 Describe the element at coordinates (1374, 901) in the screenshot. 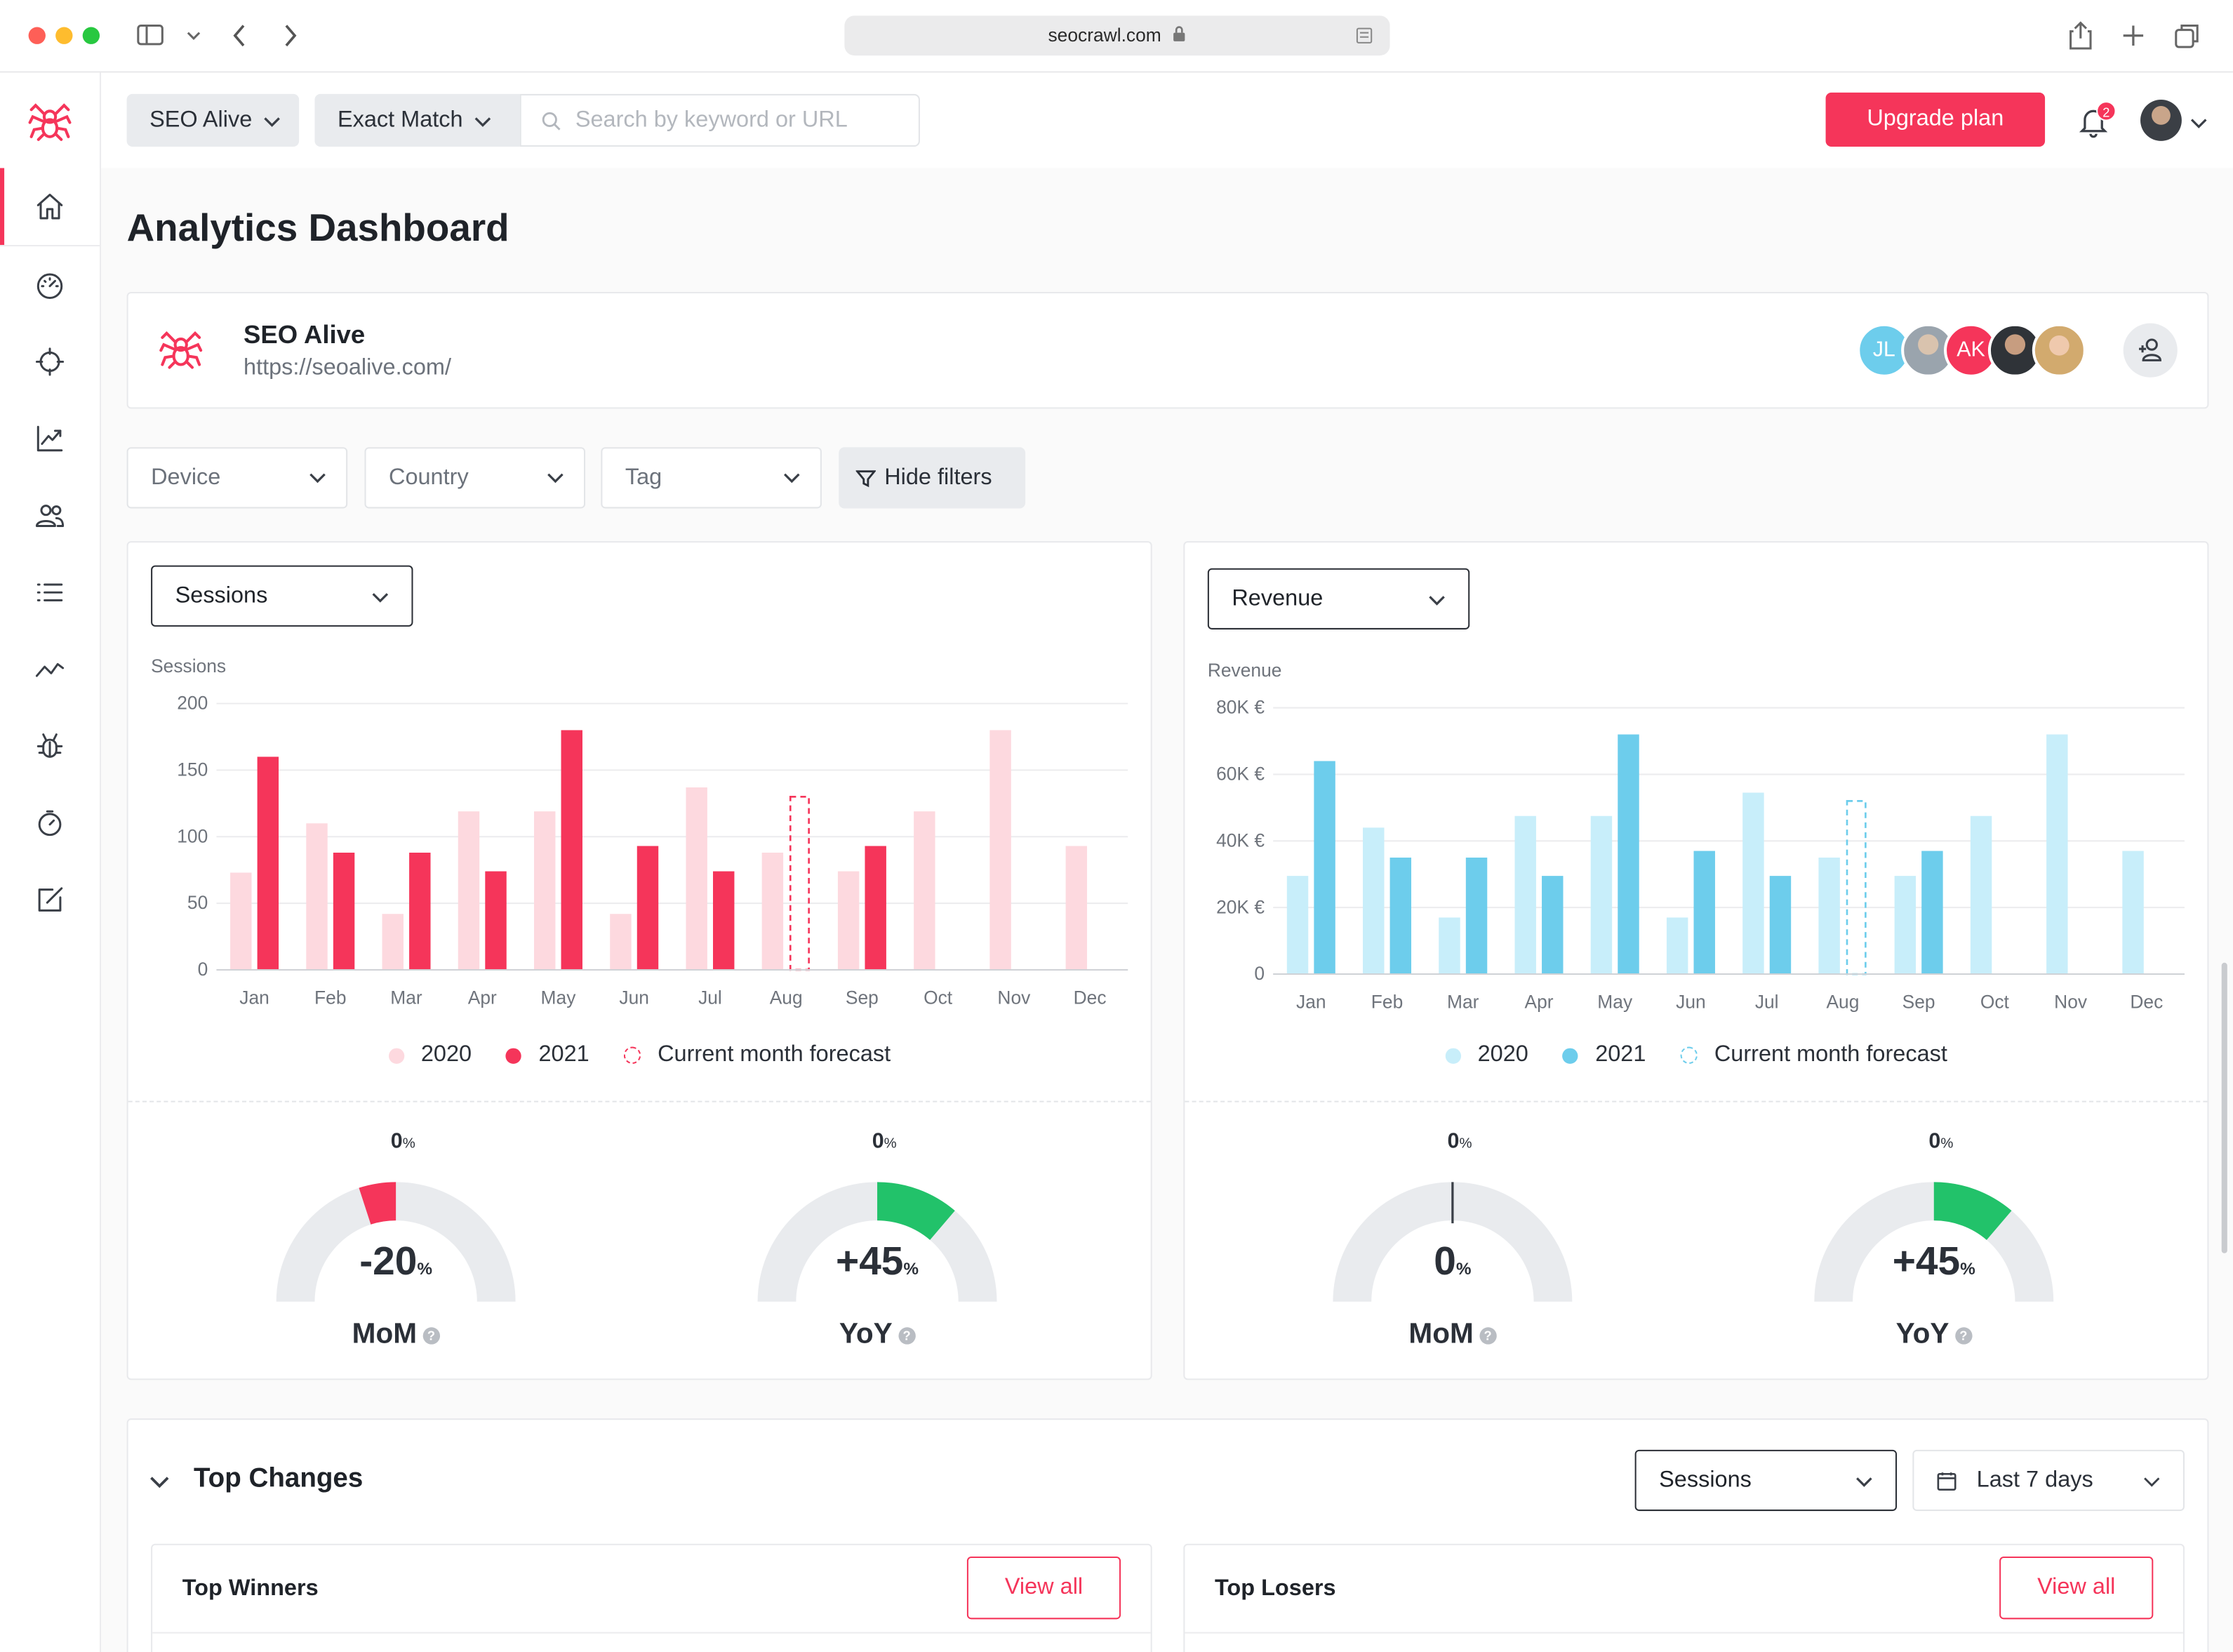

I see `revenue-bar-2020-feb` at that location.